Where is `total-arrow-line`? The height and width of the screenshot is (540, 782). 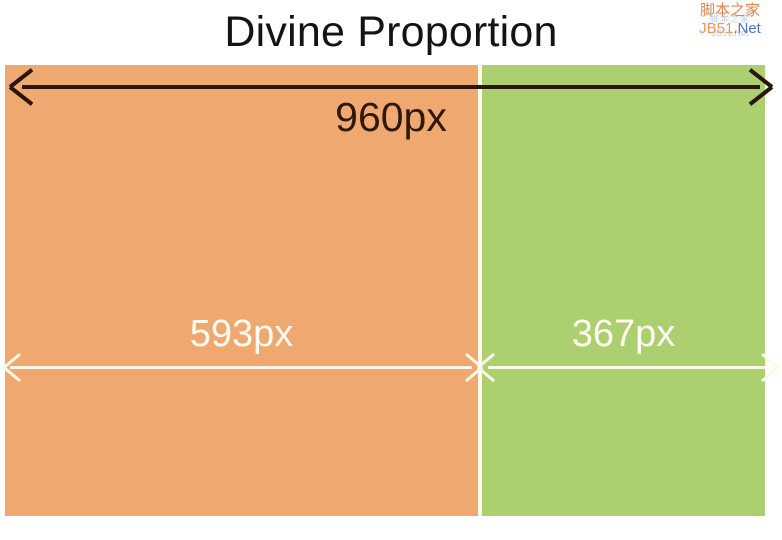
total-arrow-line is located at coordinates (391, 87).